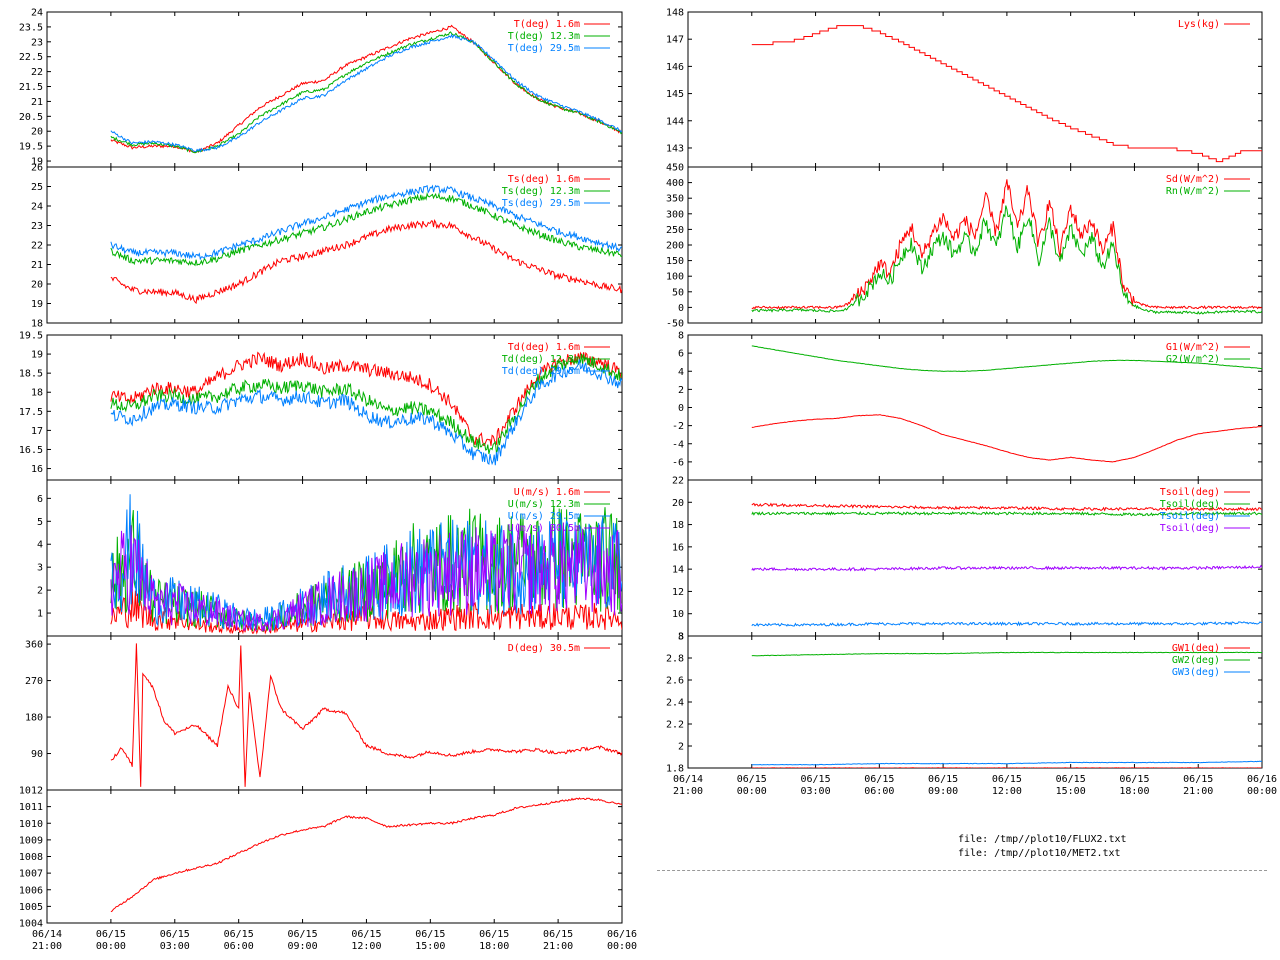  Describe the element at coordinates (678, 570) in the screenshot. I see `y-tick-label: 14` at that location.